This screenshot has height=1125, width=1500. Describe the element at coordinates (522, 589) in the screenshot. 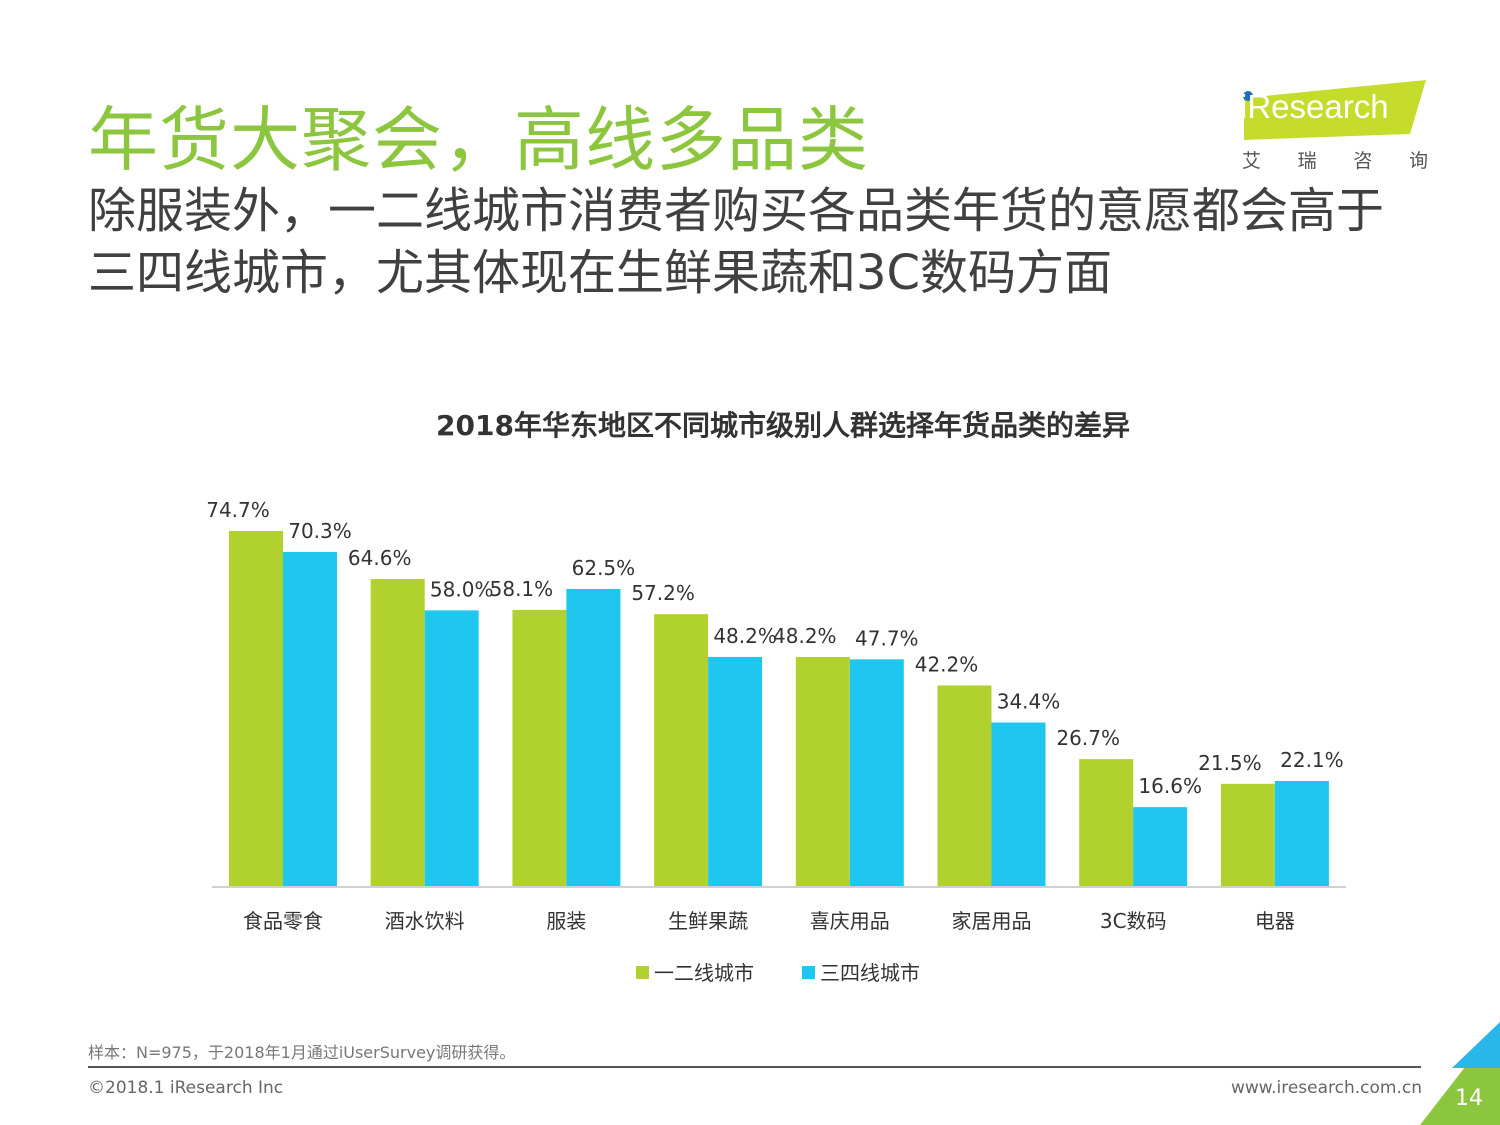

I see `data-label: 58.1%` at that location.